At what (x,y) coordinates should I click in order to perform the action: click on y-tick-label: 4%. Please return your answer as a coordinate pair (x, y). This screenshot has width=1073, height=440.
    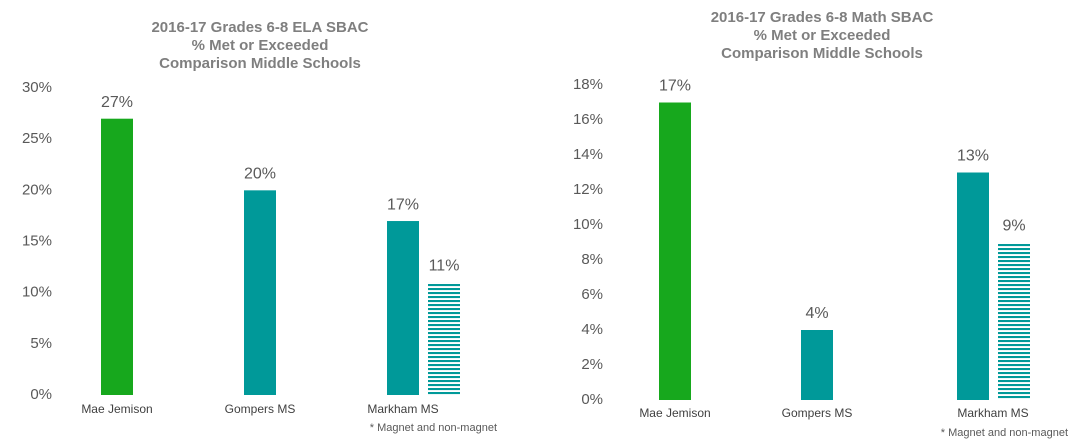
    Looking at the image, I should click on (592, 329).